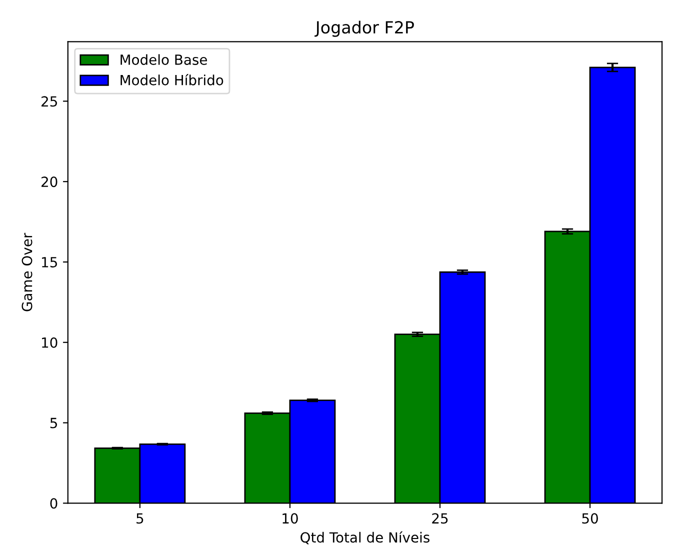 The height and width of the screenshot is (556, 679). Describe the element at coordinates (49, 101) in the screenshot. I see `y-tick-label: 25` at that location.